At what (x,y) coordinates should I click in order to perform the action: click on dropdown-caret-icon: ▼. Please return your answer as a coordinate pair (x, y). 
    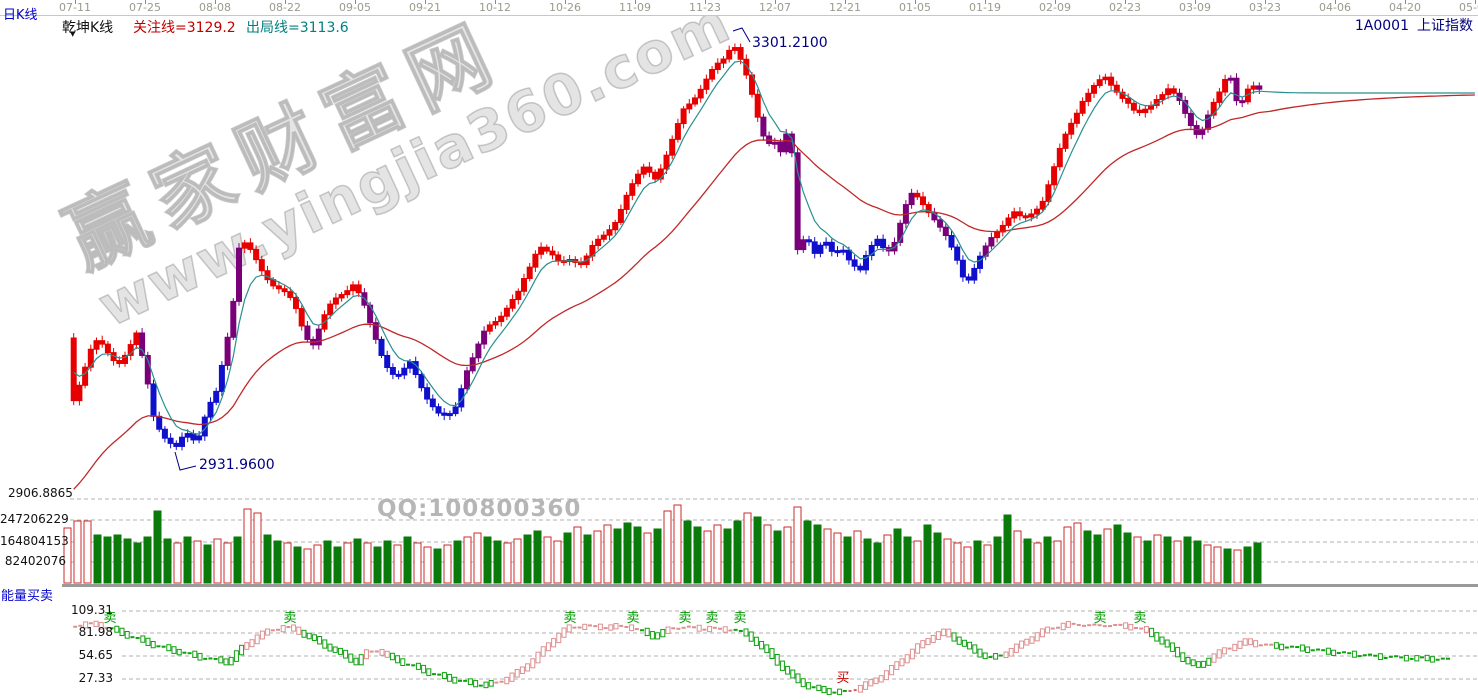
    Looking at the image, I should click on (73, 34).